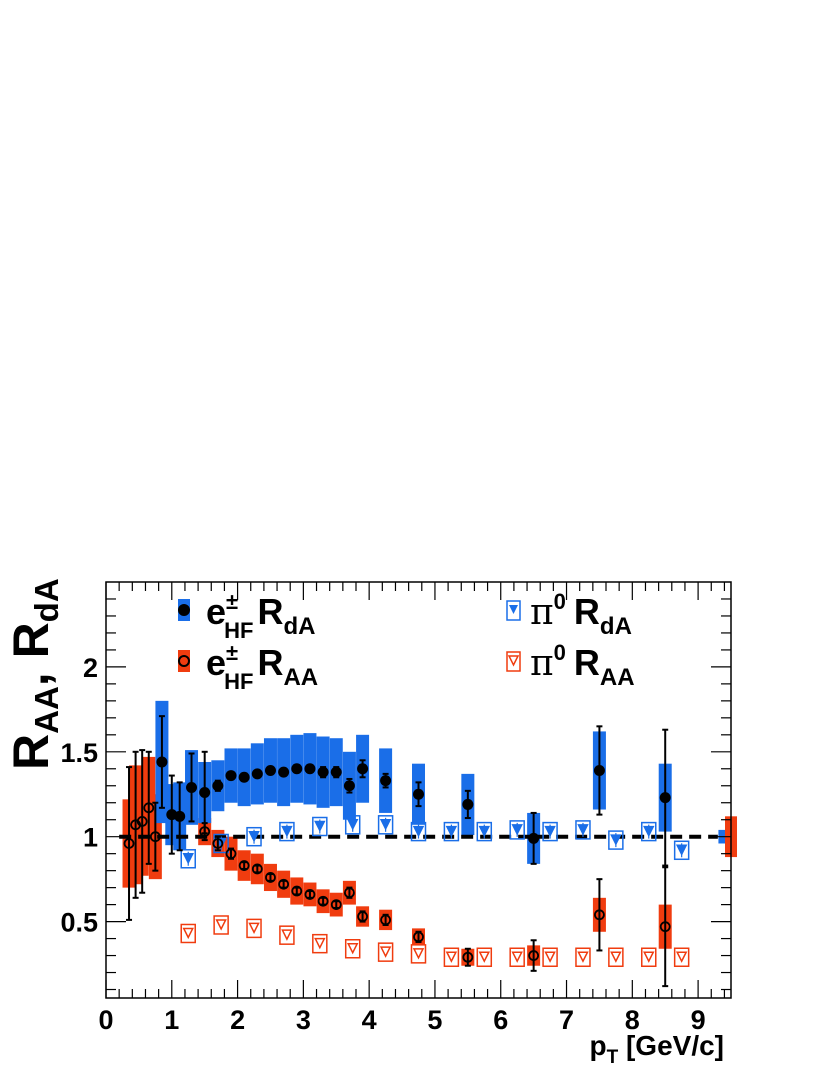  What do you see at coordinates (34, 674) in the screenshot?
I see `y-axis-title: RAA, RdA` at bounding box center [34, 674].